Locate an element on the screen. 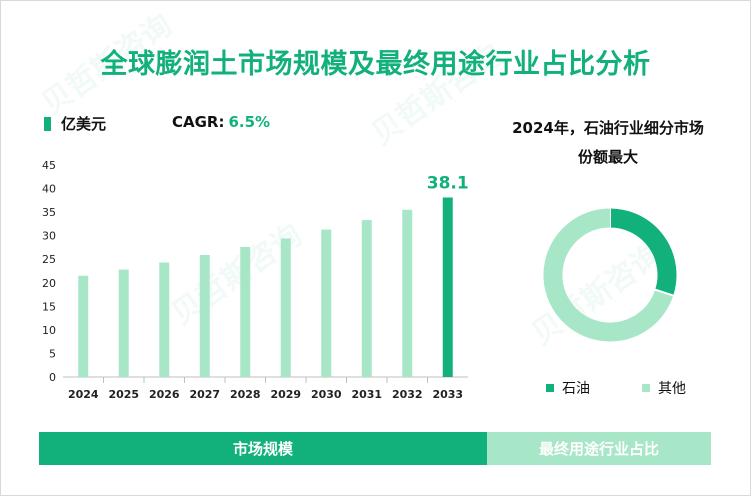 This screenshot has height=496, width=751. legend-item-other: 其他 is located at coordinates (664, 388).